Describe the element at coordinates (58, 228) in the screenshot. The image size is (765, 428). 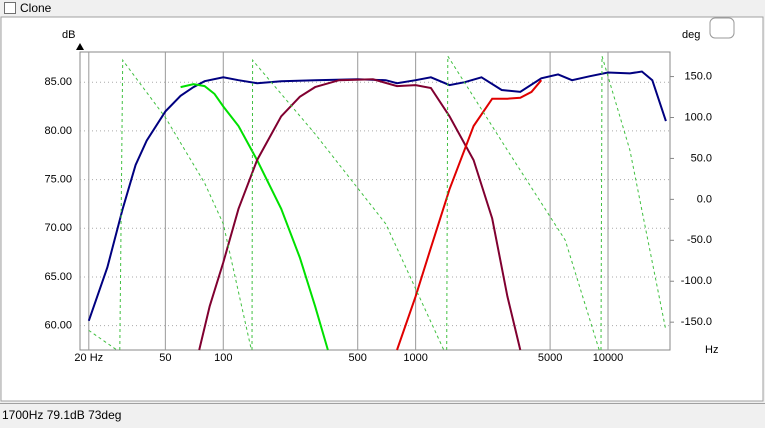
I see `y-tick-label: 70.00` at that location.